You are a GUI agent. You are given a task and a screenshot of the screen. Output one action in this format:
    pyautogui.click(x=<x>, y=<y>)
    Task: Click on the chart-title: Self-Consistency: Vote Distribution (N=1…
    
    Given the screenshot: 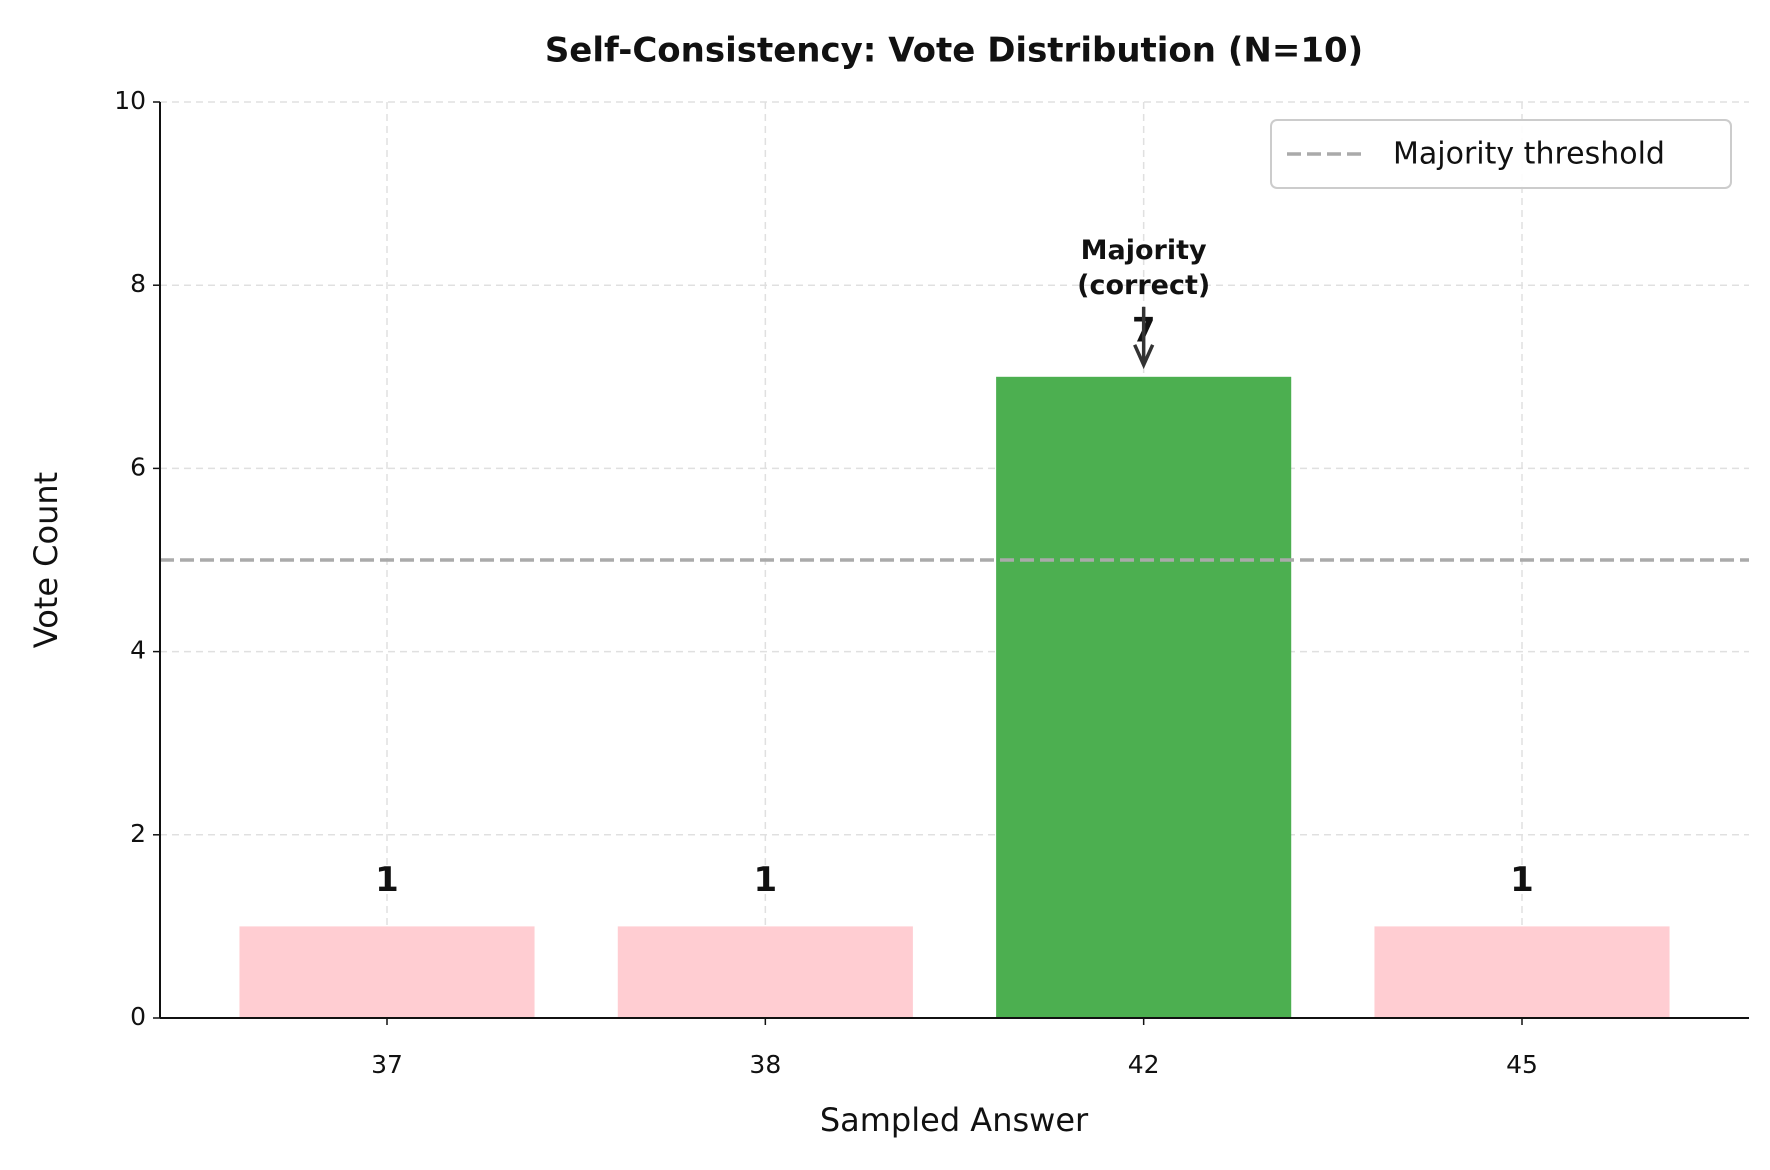 What is the action you would take?
    pyautogui.click(x=954, y=51)
    